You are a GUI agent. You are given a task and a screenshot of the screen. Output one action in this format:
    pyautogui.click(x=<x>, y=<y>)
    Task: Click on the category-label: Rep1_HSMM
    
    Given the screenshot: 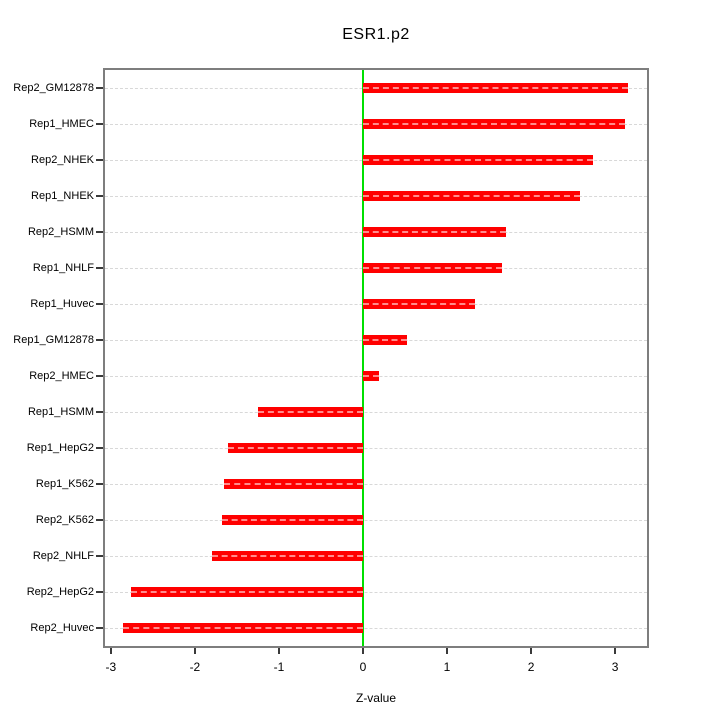 What is the action you would take?
    pyautogui.click(x=60, y=411)
    